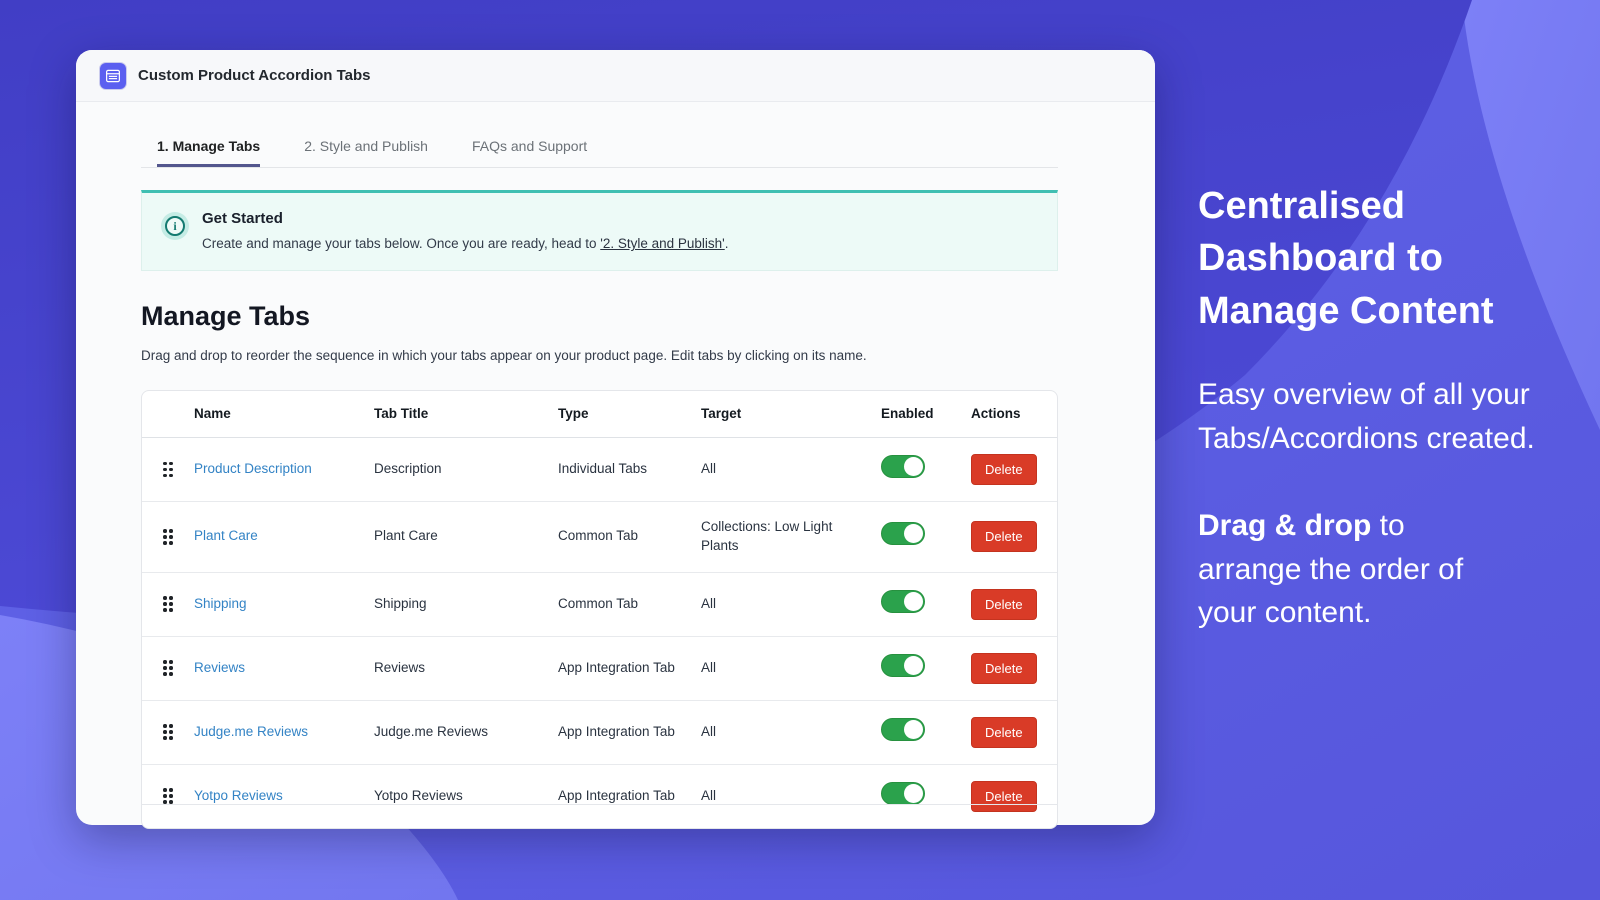 The height and width of the screenshot is (900, 1600). Describe the element at coordinates (615, 76) in the screenshot. I see `app-header: Custom Product Accordion Tabs` at that location.